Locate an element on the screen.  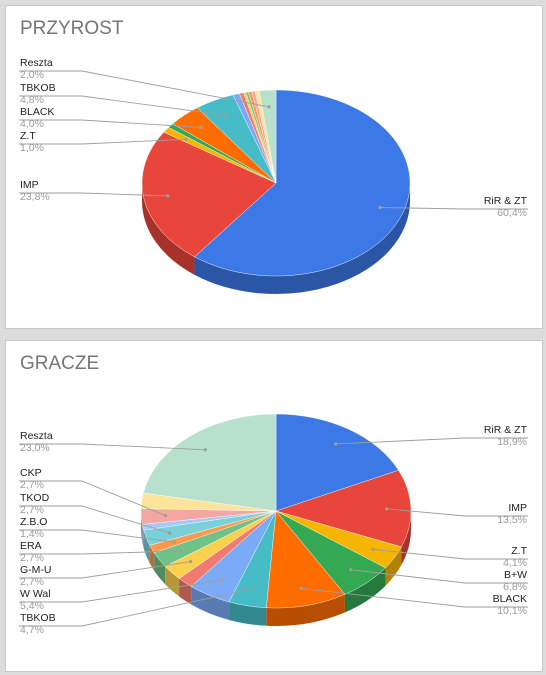
leader-line-g-m-u is located at coordinates (105, 570).